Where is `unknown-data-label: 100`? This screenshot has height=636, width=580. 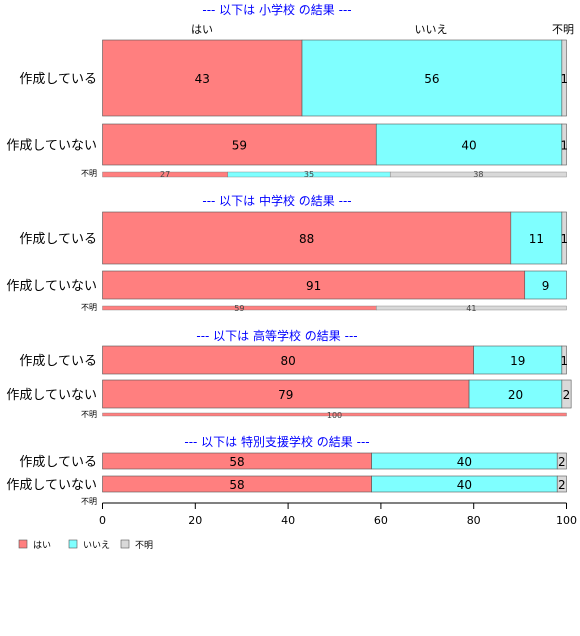 unknown-data-label: 100 is located at coordinates (334, 415).